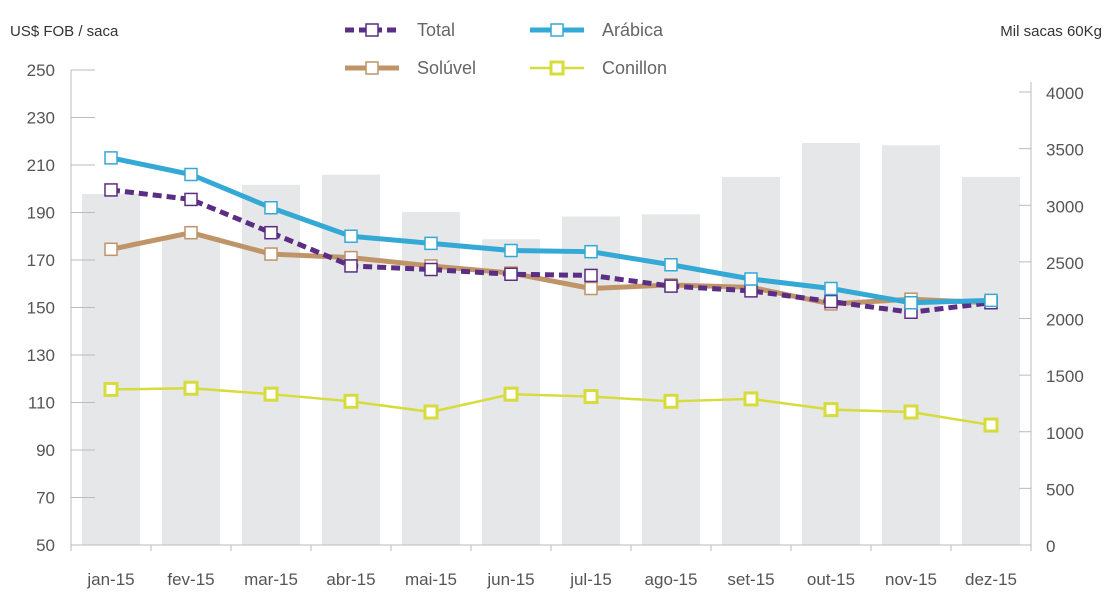 Image resolution: width=1111 pixels, height=613 pixels. Describe the element at coordinates (831, 579) in the screenshot. I see `x-tick-label: out-15` at that location.